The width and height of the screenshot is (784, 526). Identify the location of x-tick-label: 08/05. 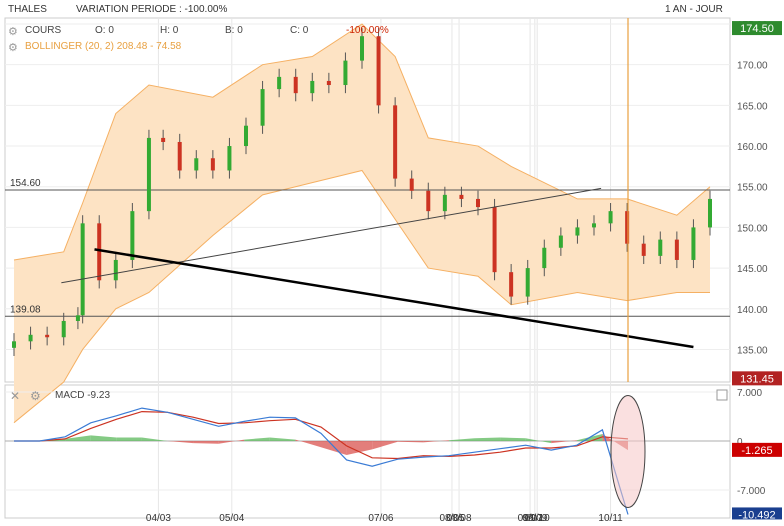
(451, 518).